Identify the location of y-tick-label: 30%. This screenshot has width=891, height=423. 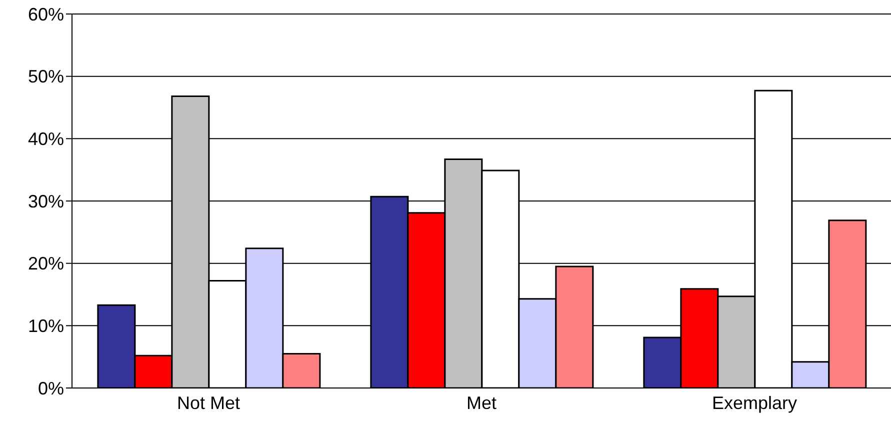
(46, 201).